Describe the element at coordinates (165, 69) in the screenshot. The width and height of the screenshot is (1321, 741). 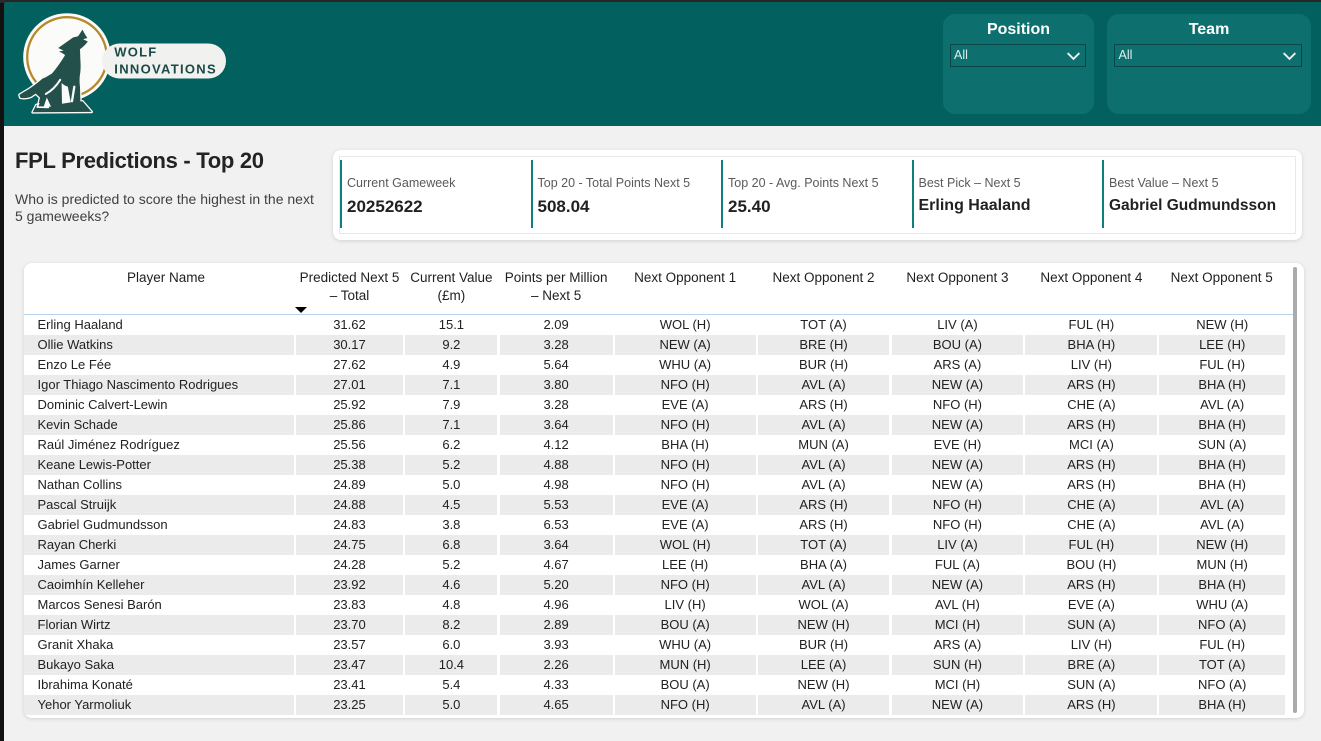
I see `svg-text: INNOVATIONS` at that location.